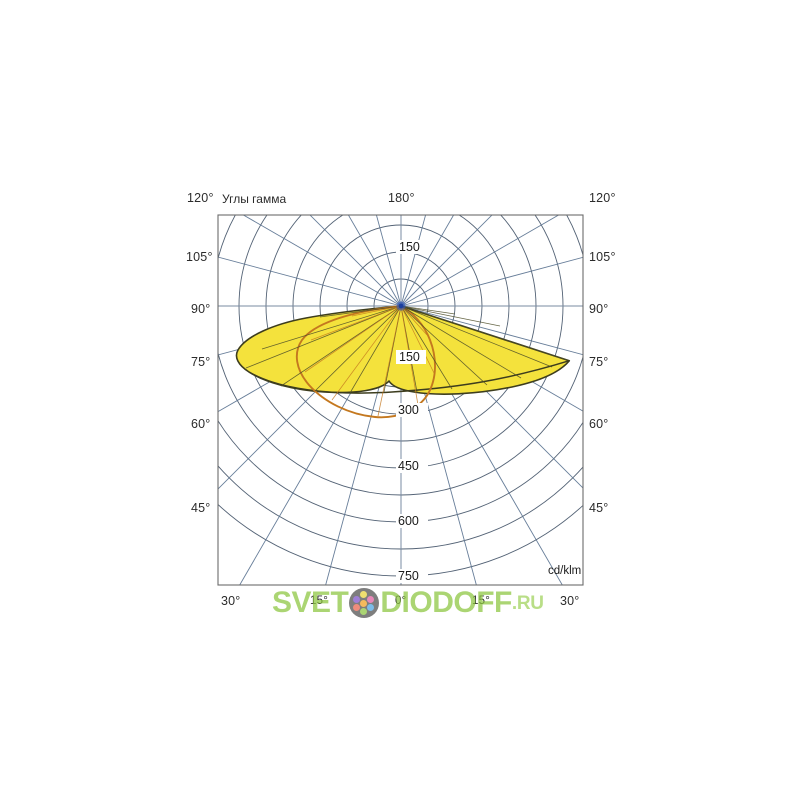  I want to click on curve-c0-c180-lower-edge, so click(409, 376).